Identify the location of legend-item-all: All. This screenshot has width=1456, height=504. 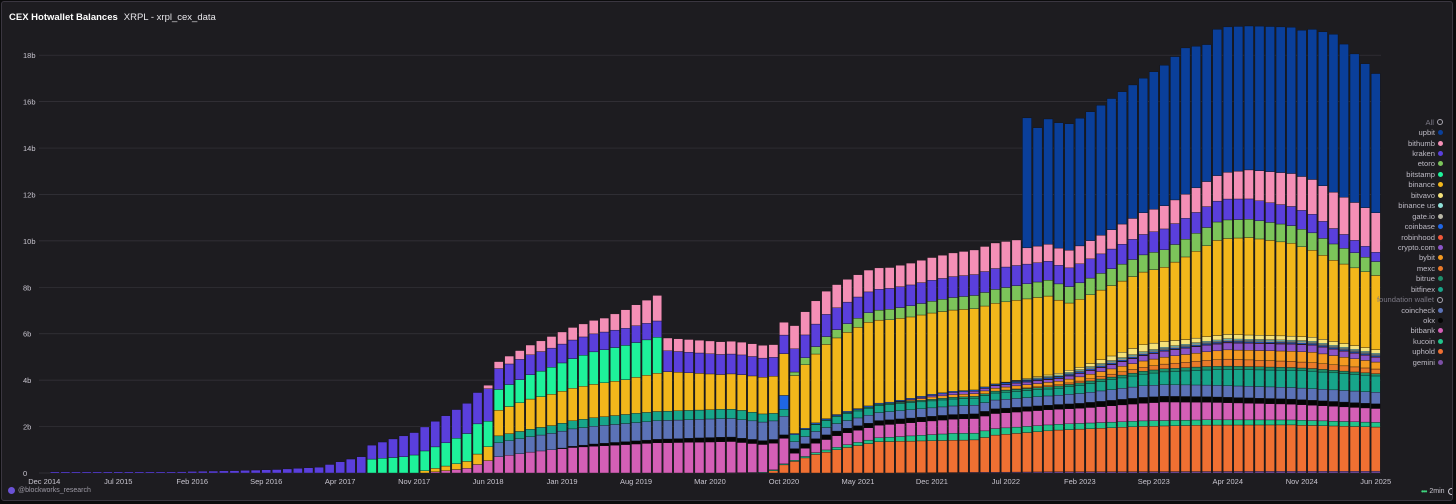
(1373, 122).